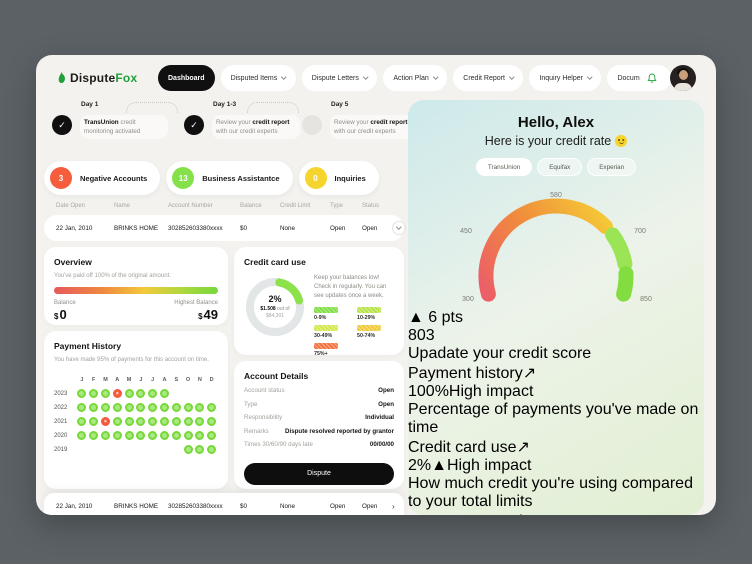 The height and width of the screenshot is (564, 752). I want to click on leaf-icon, so click(61, 77).